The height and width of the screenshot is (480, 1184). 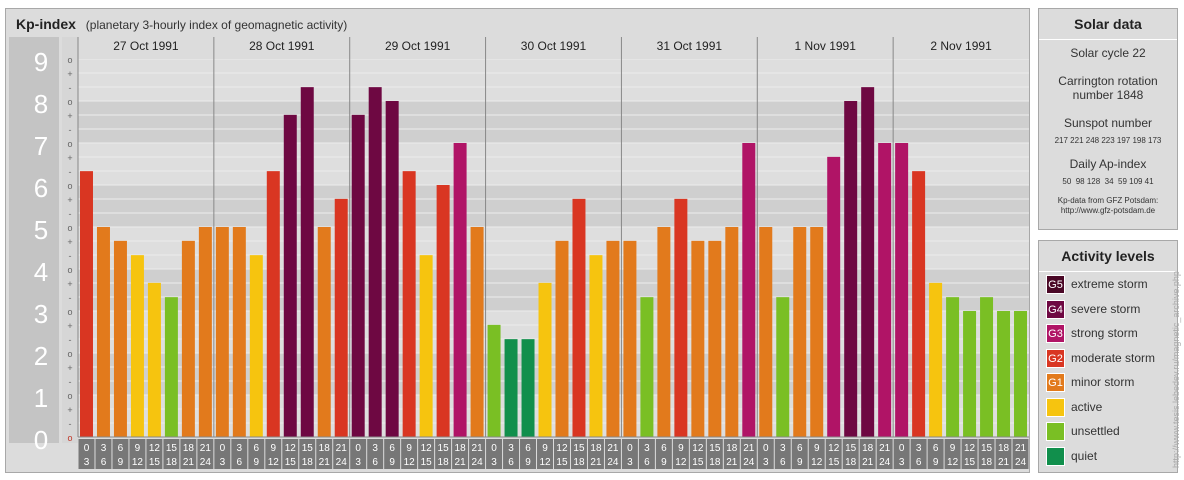 I want to click on activity-level-swatch: G2, so click(x=1055, y=358).